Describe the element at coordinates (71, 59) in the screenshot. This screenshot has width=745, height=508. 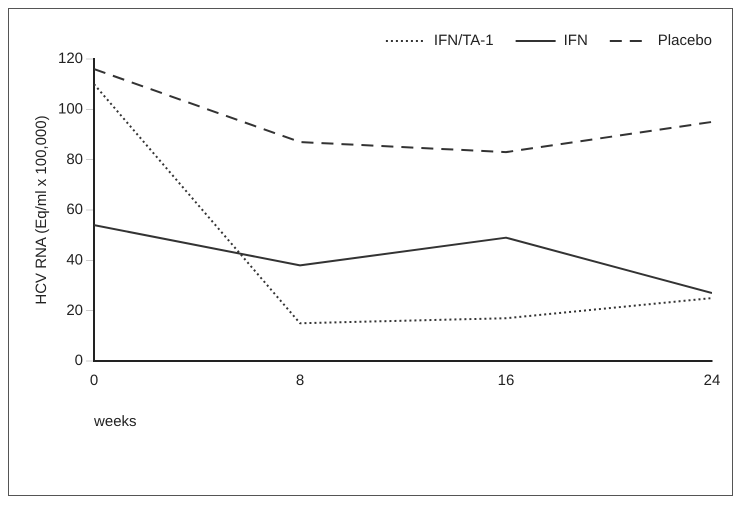
I see `y-tick-label: 120` at that location.